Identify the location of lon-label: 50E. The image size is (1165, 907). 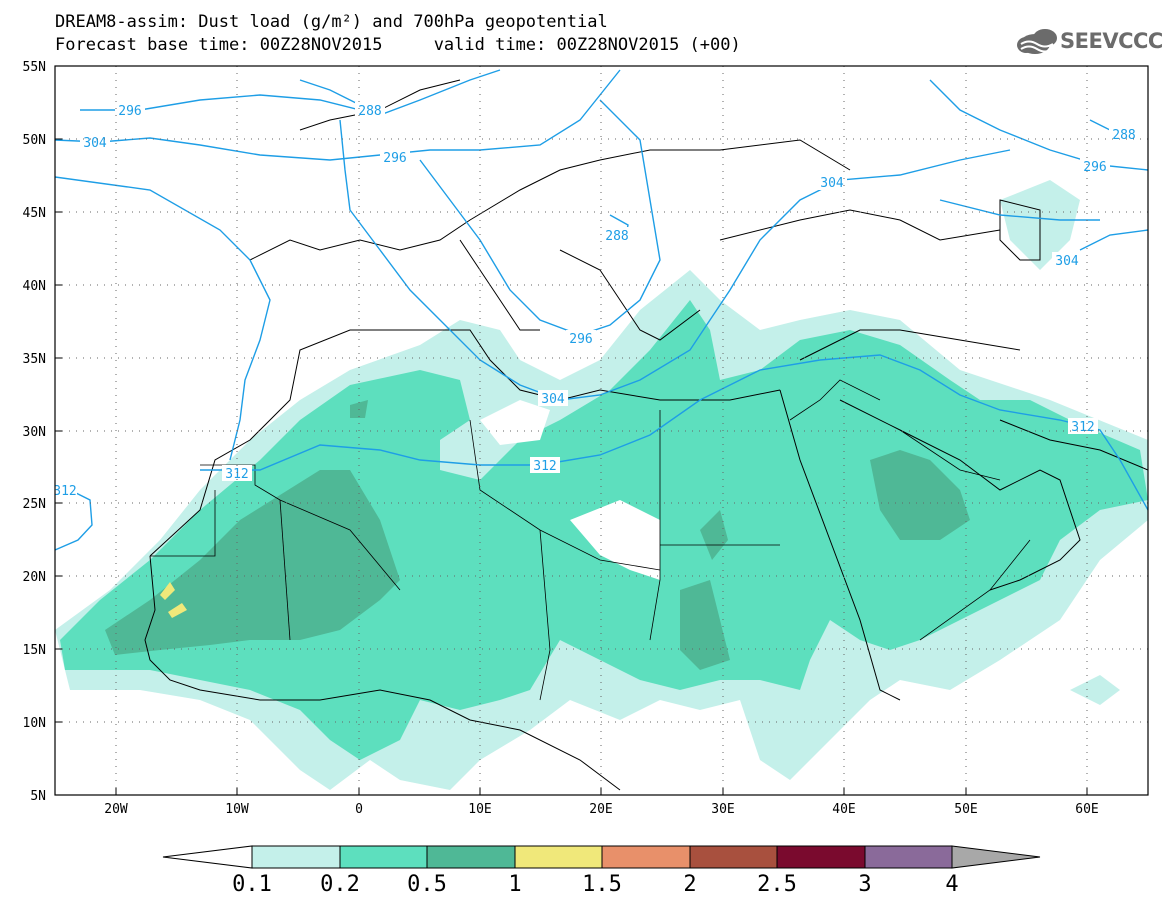
(965, 809).